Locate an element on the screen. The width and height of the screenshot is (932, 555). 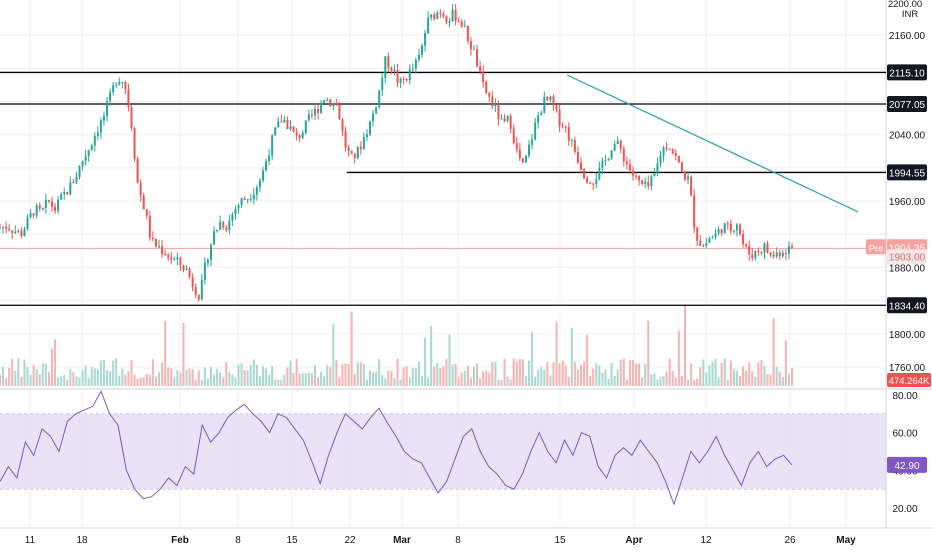
price-tick: 1960.00 is located at coordinates (907, 202).